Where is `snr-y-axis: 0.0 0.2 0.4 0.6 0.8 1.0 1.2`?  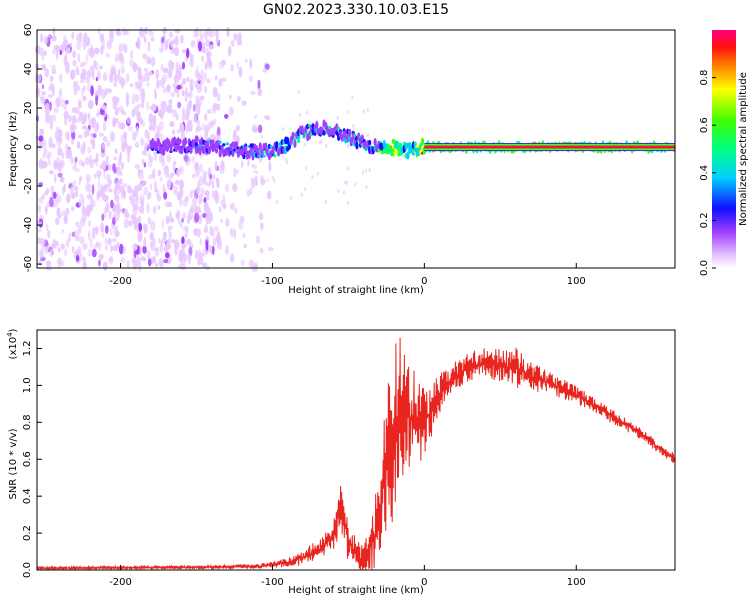
snr-y-axis: 0.0 0.2 0.4 0.6 0.8 1.0 1.2 is located at coordinates (32, 459).